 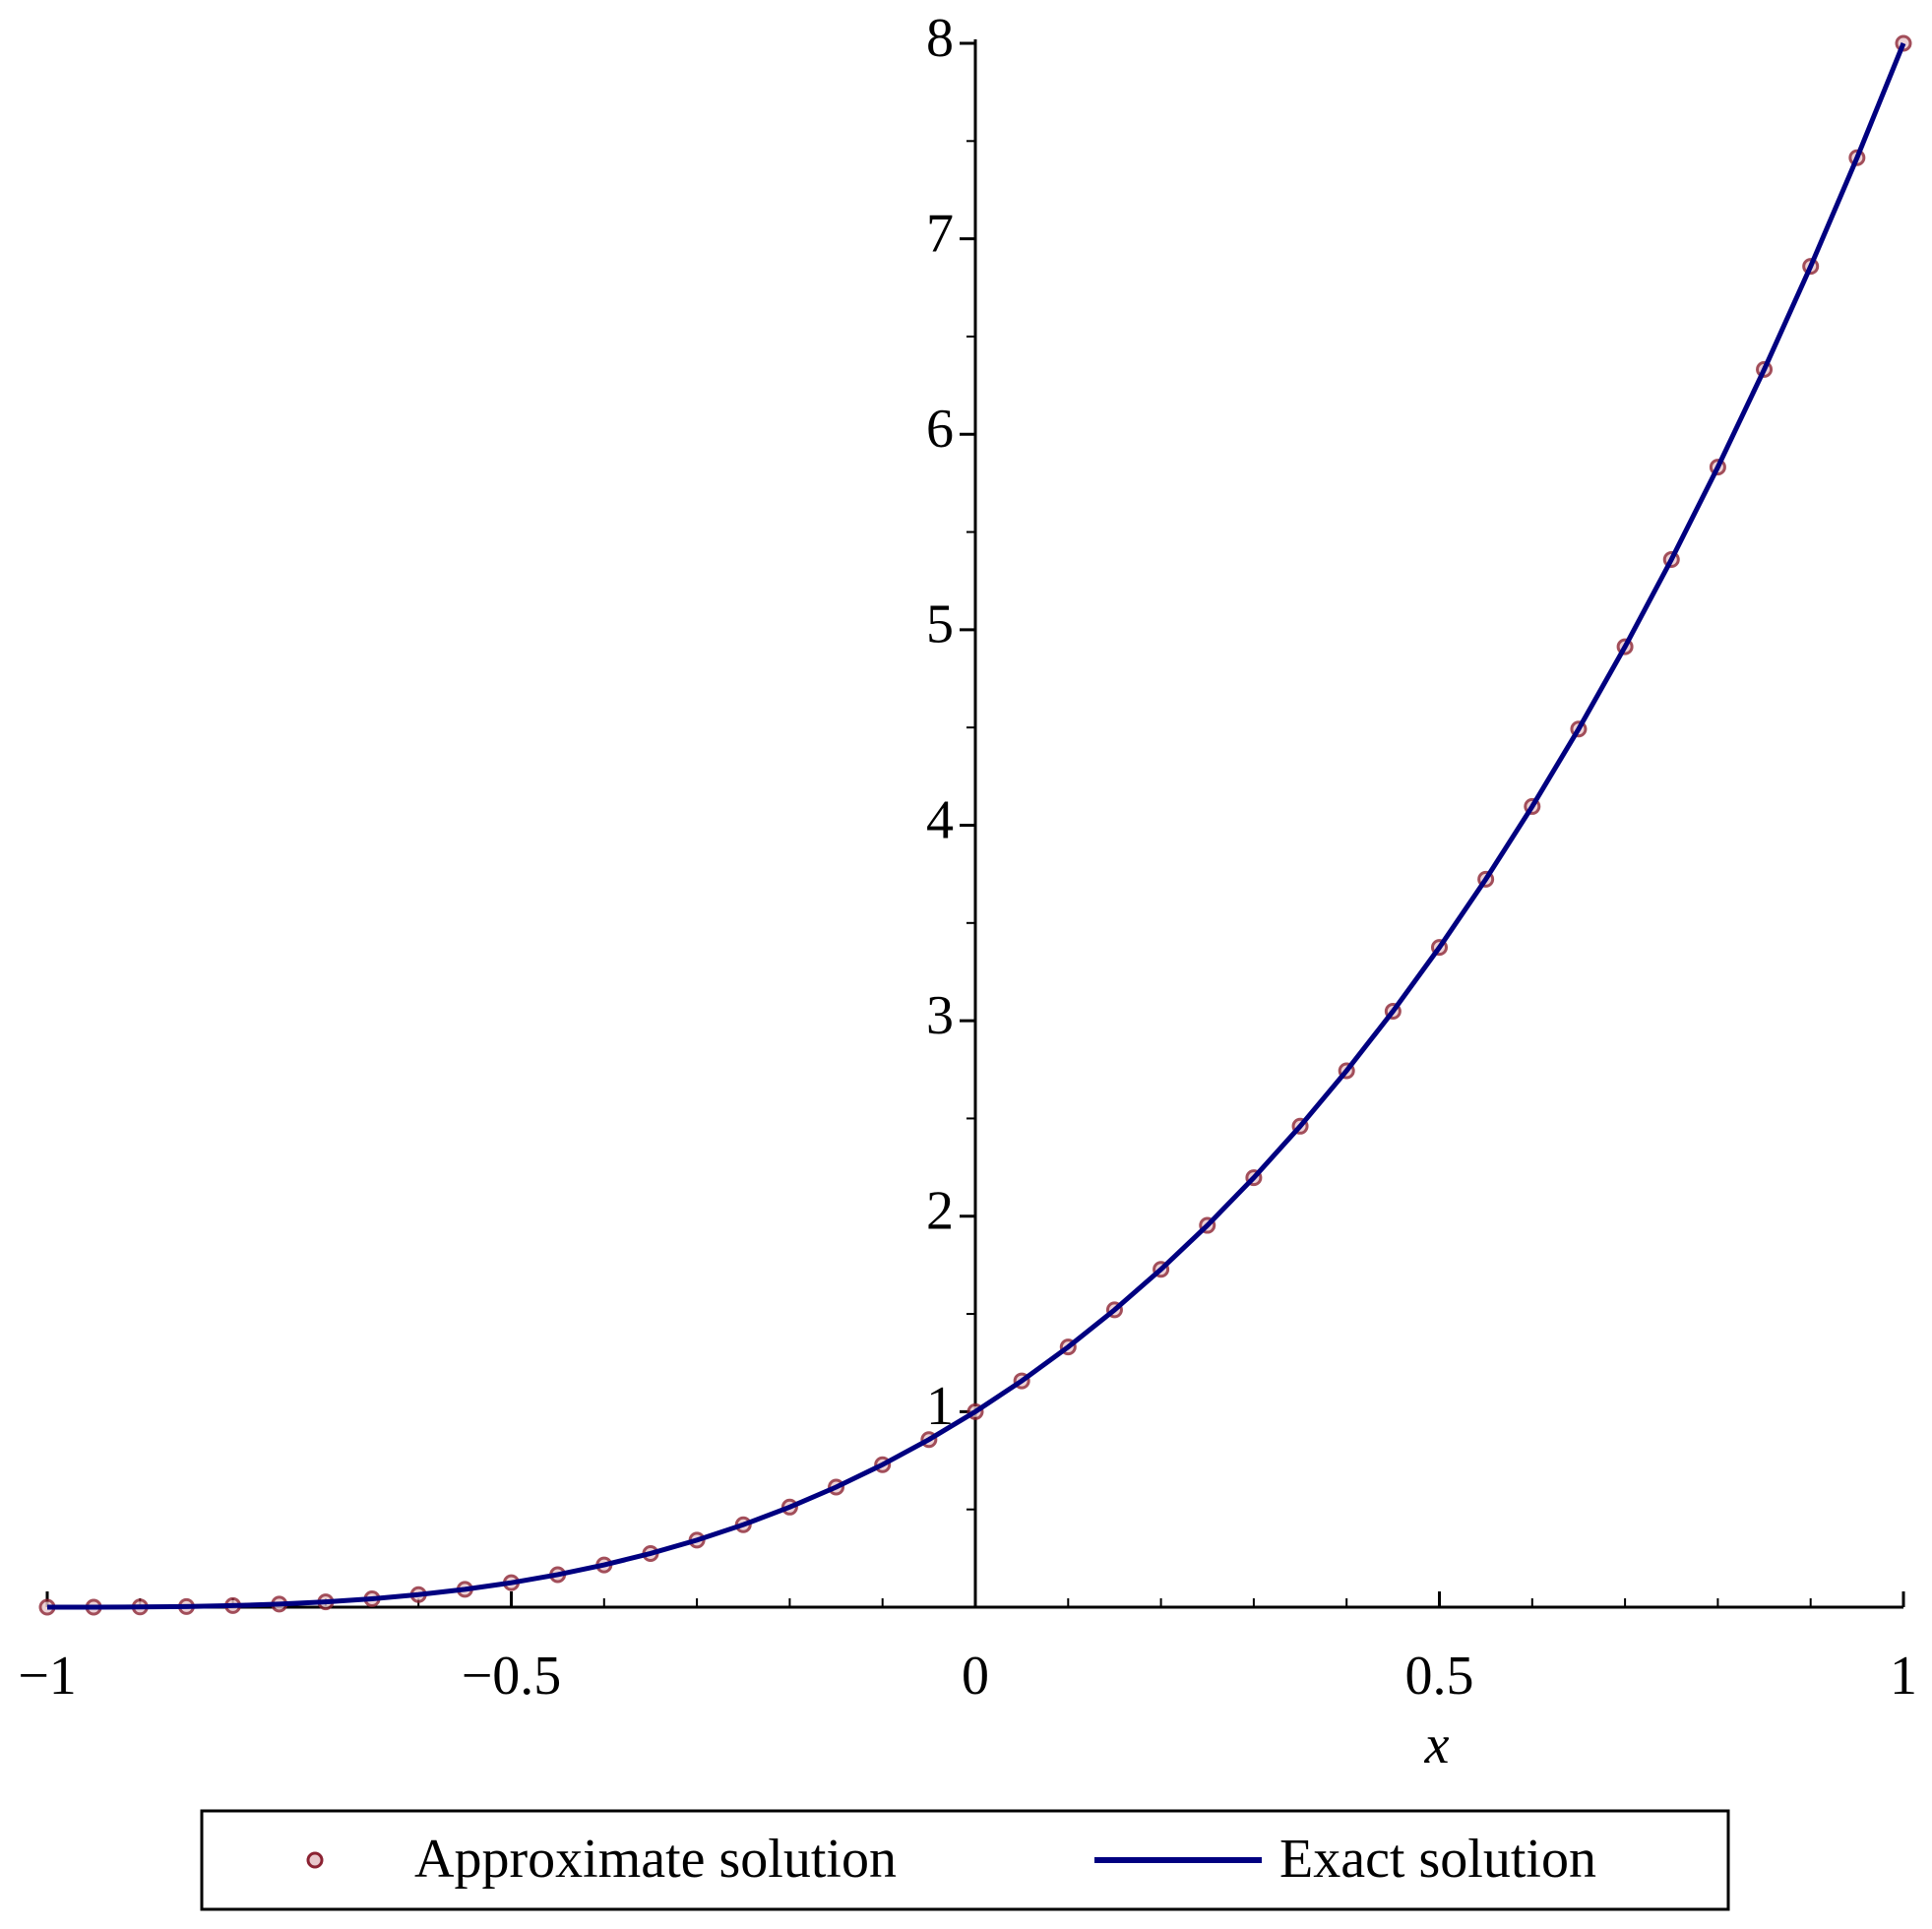 I want to click on legend-marker, so click(x=315, y=1860).